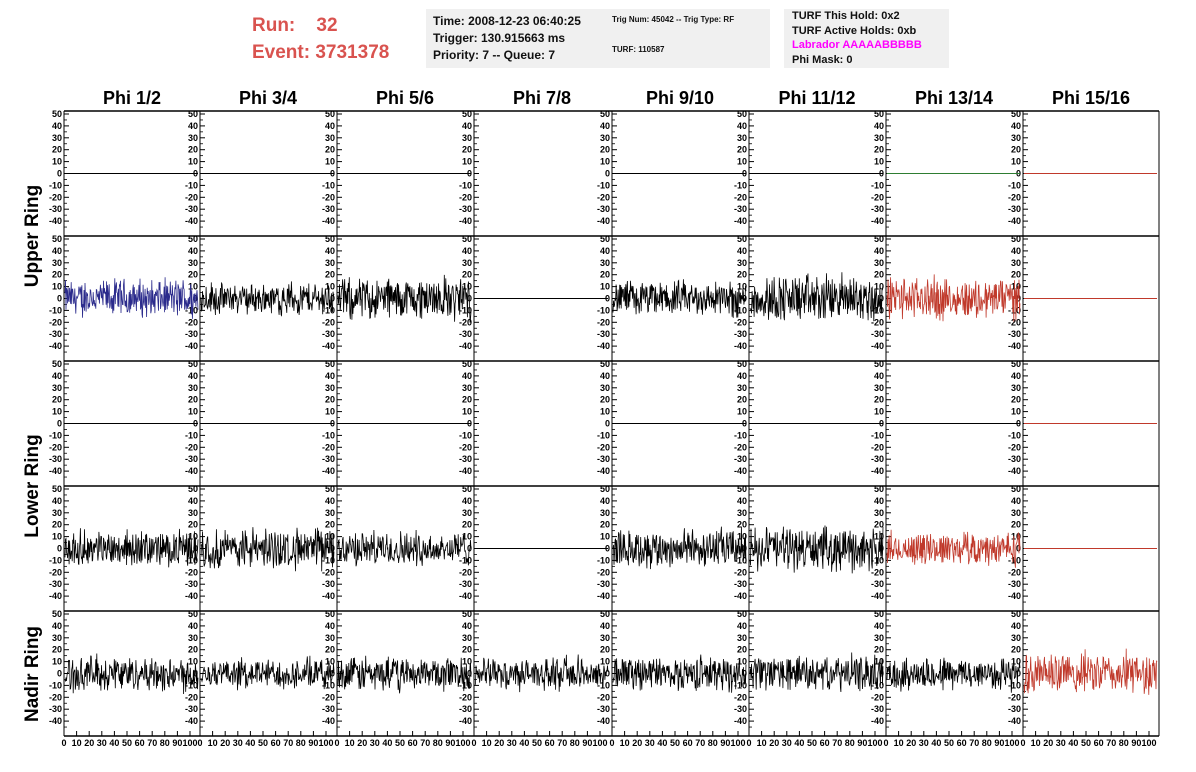  I want to click on column-header-6: Phi 11/12, so click(816, 98).